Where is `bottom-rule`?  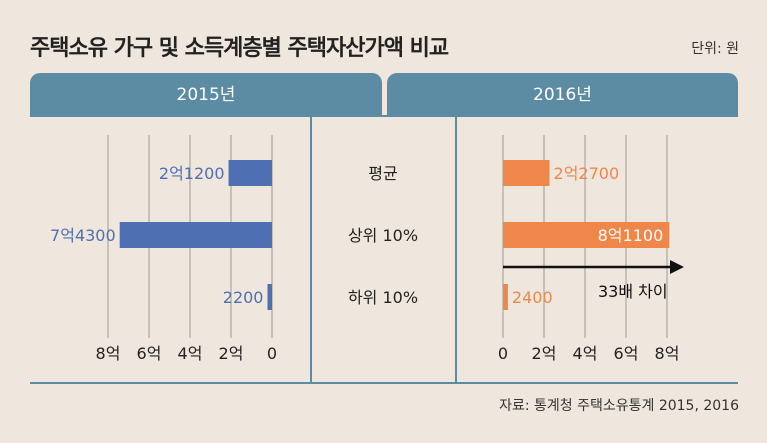 bottom-rule is located at coordinates (384, 383).